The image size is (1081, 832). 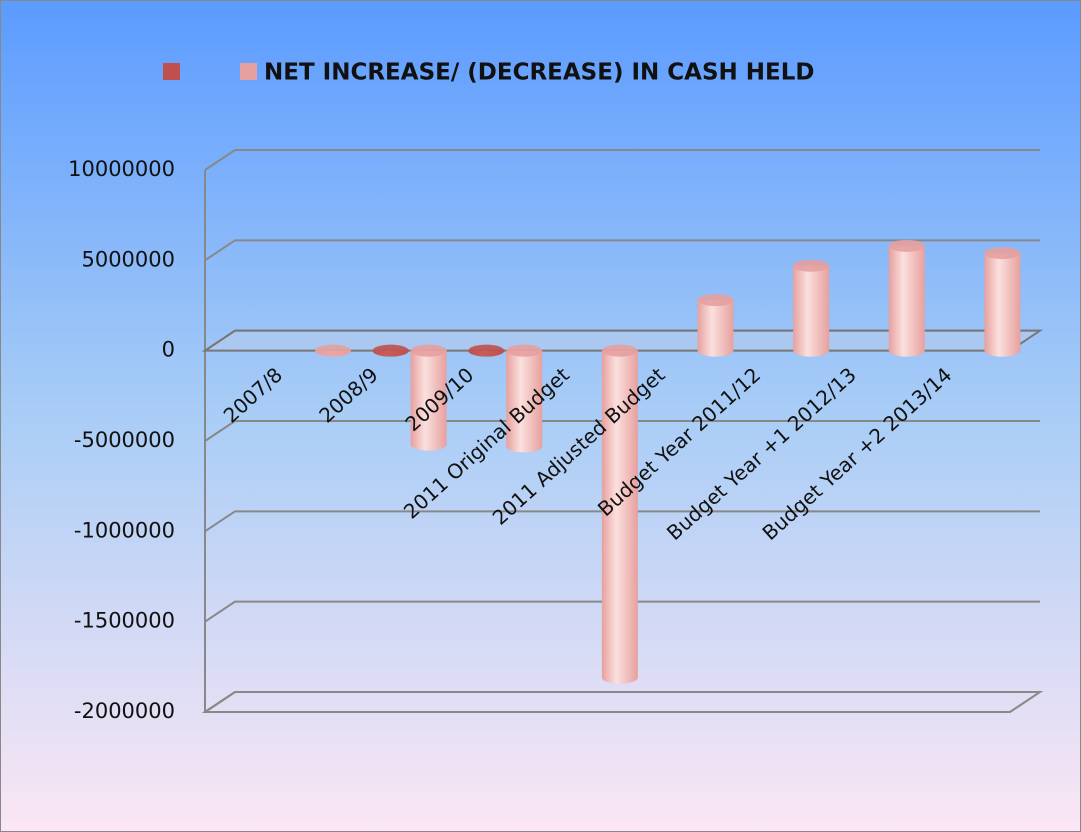 I want to click on y-tick-label: -1500000, so click(x=124, y=621).